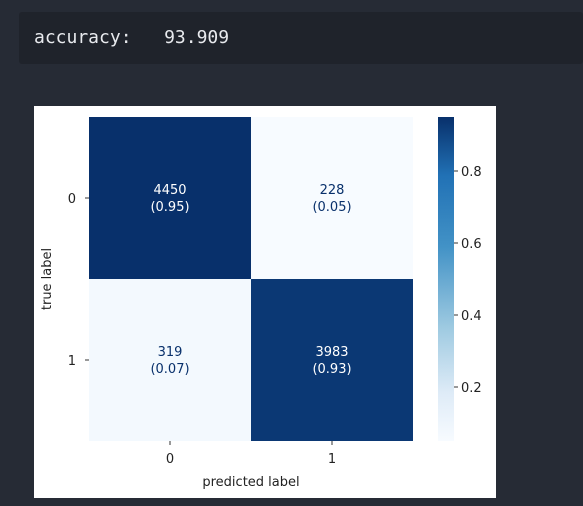 The height and width of the screenshot is (506, 583). What do you see at coordinates (332, 190) in the screenshot?
I see `cell-count-0-1: 228` at bounding box center [332, 190].